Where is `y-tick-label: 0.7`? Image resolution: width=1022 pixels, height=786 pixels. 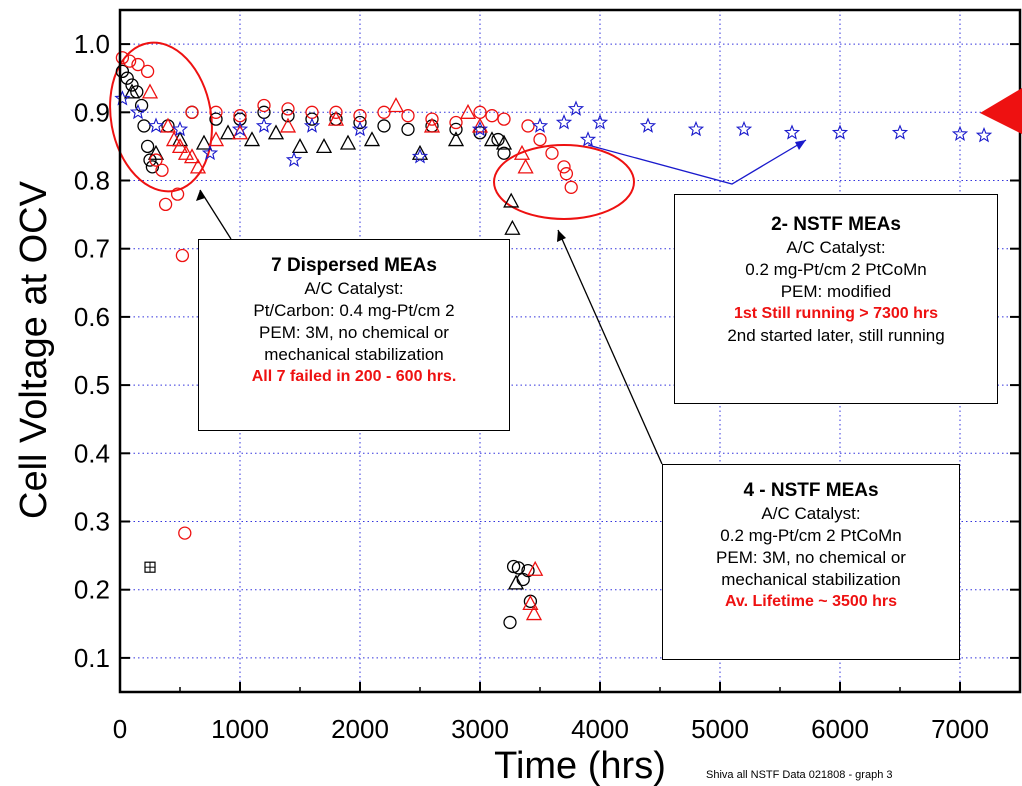 y-tick-label: 0.7 is located at coordinates (92, 249).